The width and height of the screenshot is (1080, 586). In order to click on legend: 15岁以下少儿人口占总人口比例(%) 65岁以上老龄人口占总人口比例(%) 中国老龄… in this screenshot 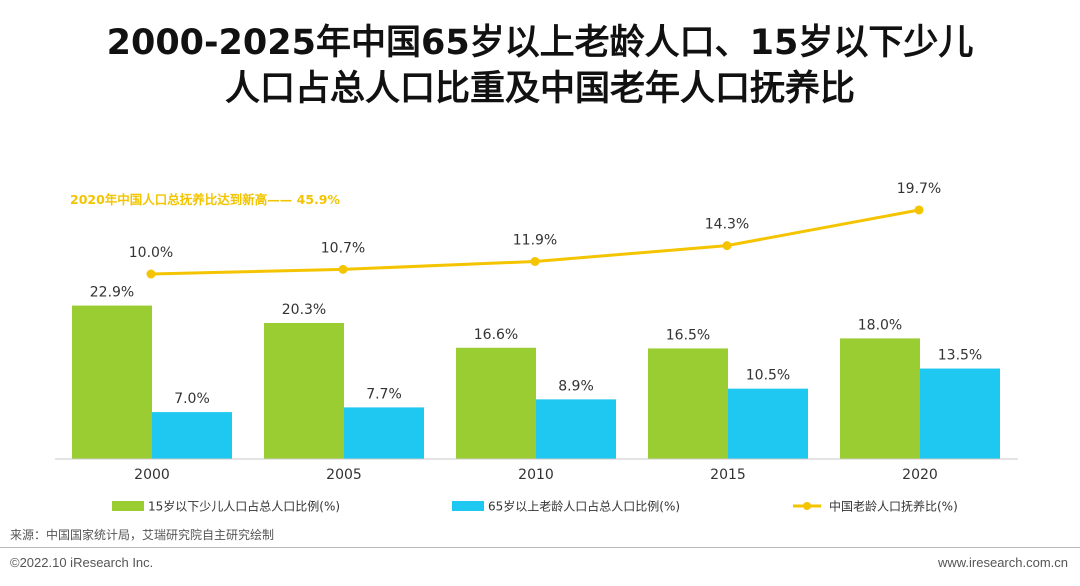, I will do `click(535, 506)`.